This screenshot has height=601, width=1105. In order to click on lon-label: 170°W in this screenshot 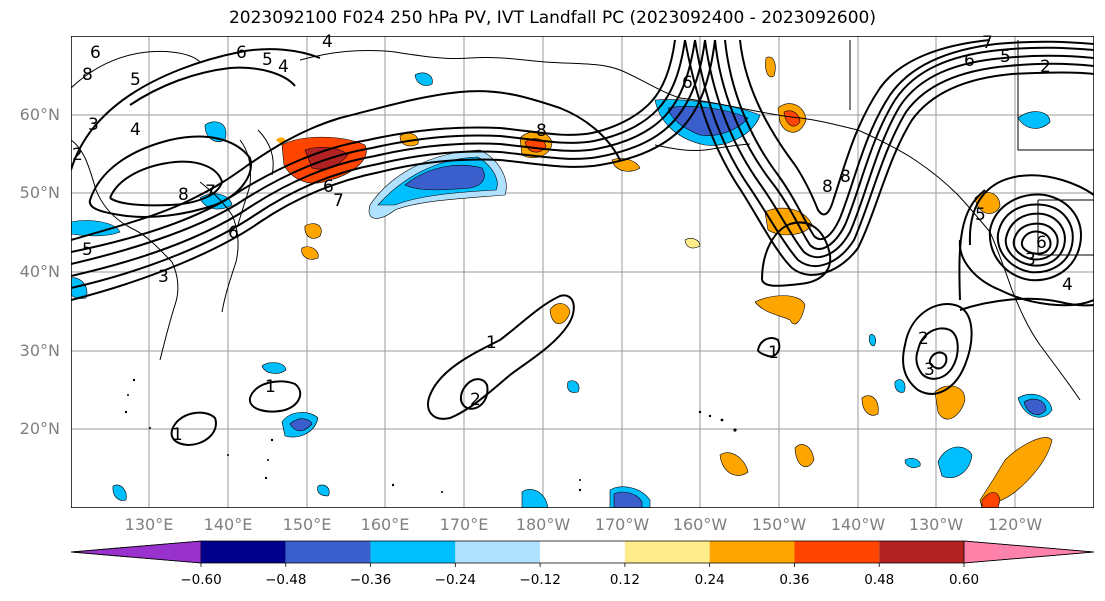, I will do `click(622, 524)`.